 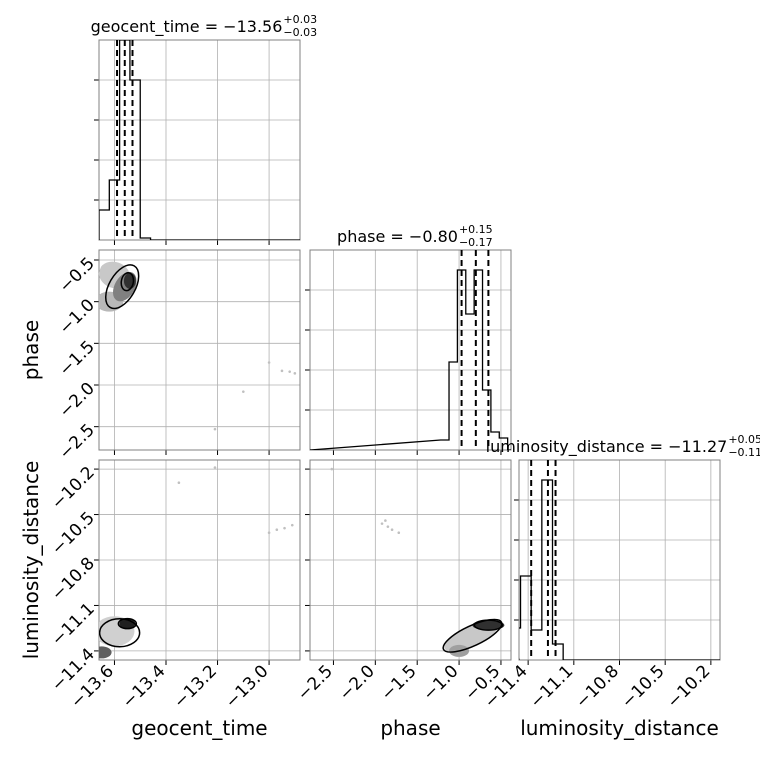 I want to click on x-tick-label: −10.5, so click(x=643, y=686).